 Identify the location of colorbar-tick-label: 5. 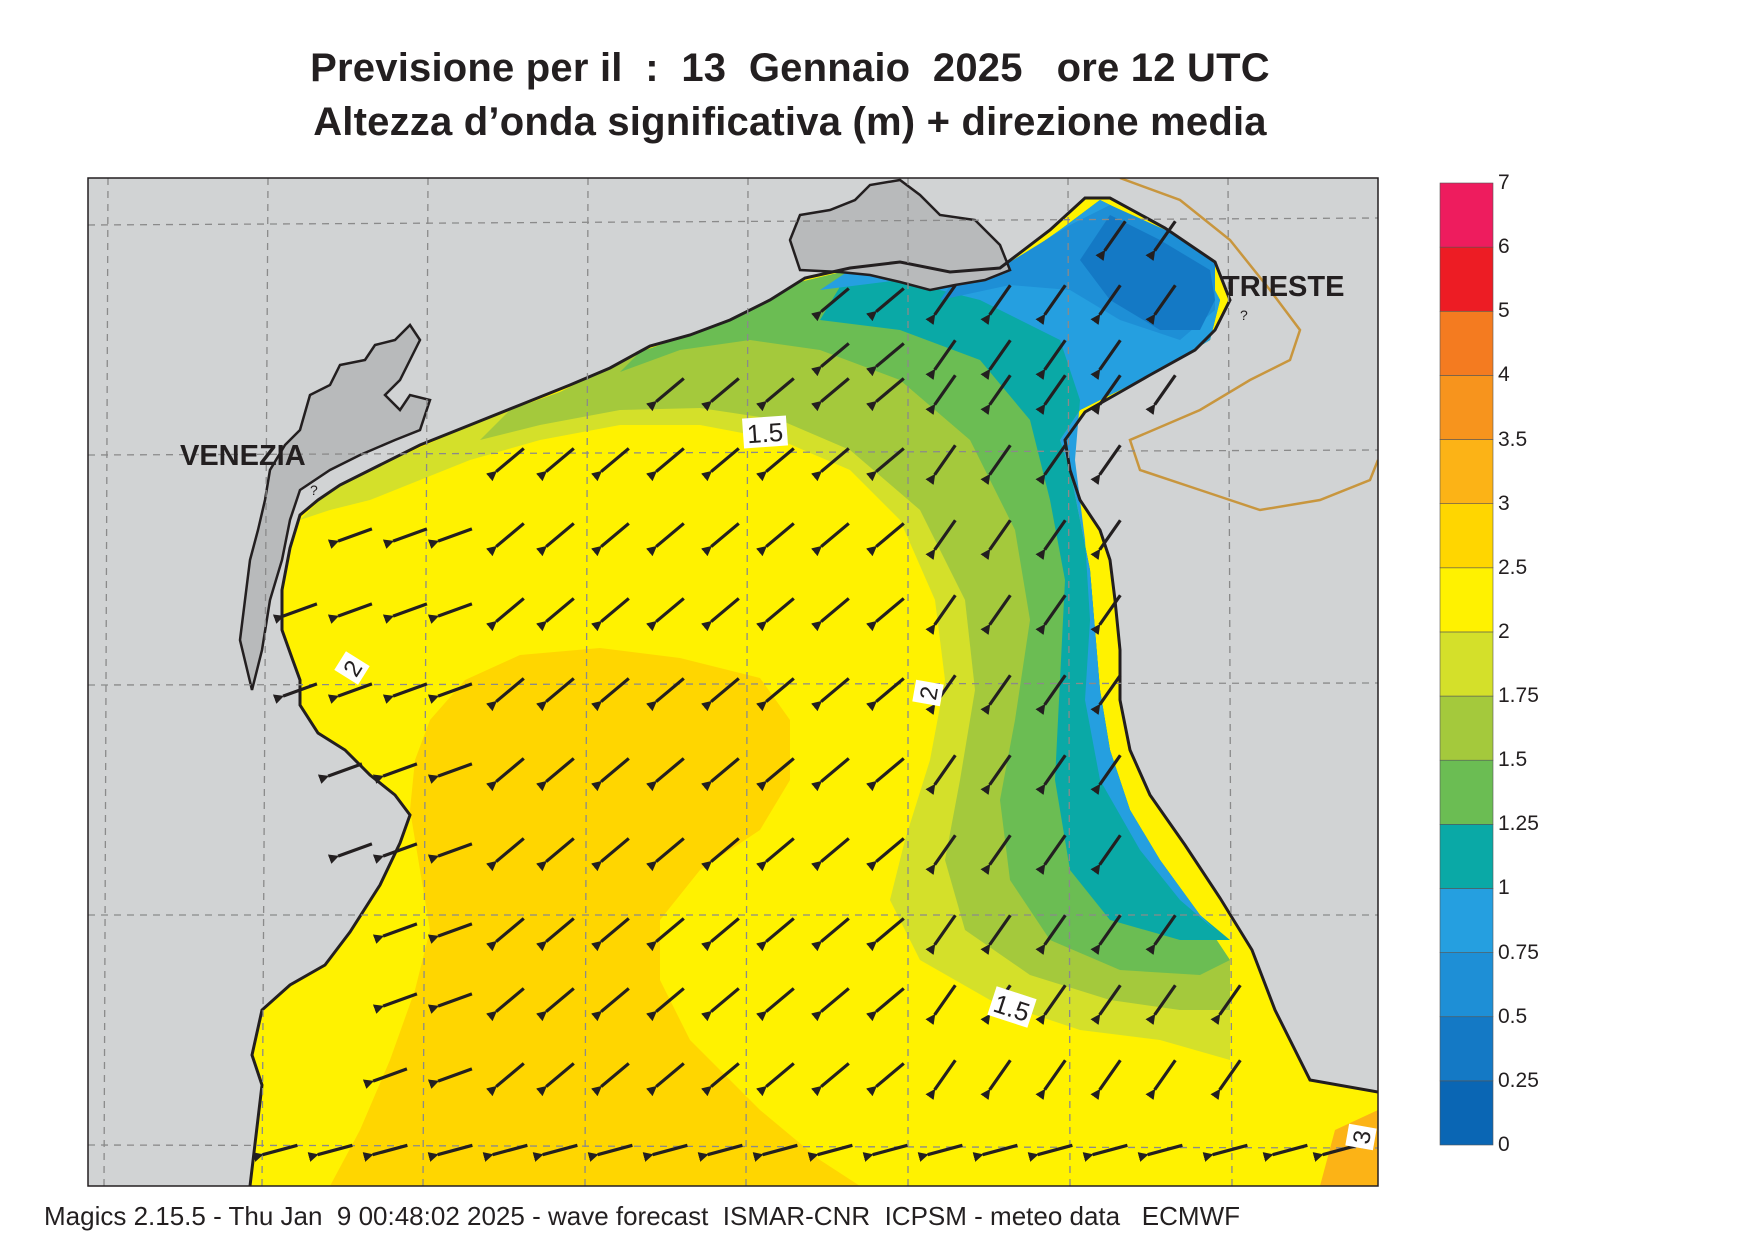
(1504, 311).